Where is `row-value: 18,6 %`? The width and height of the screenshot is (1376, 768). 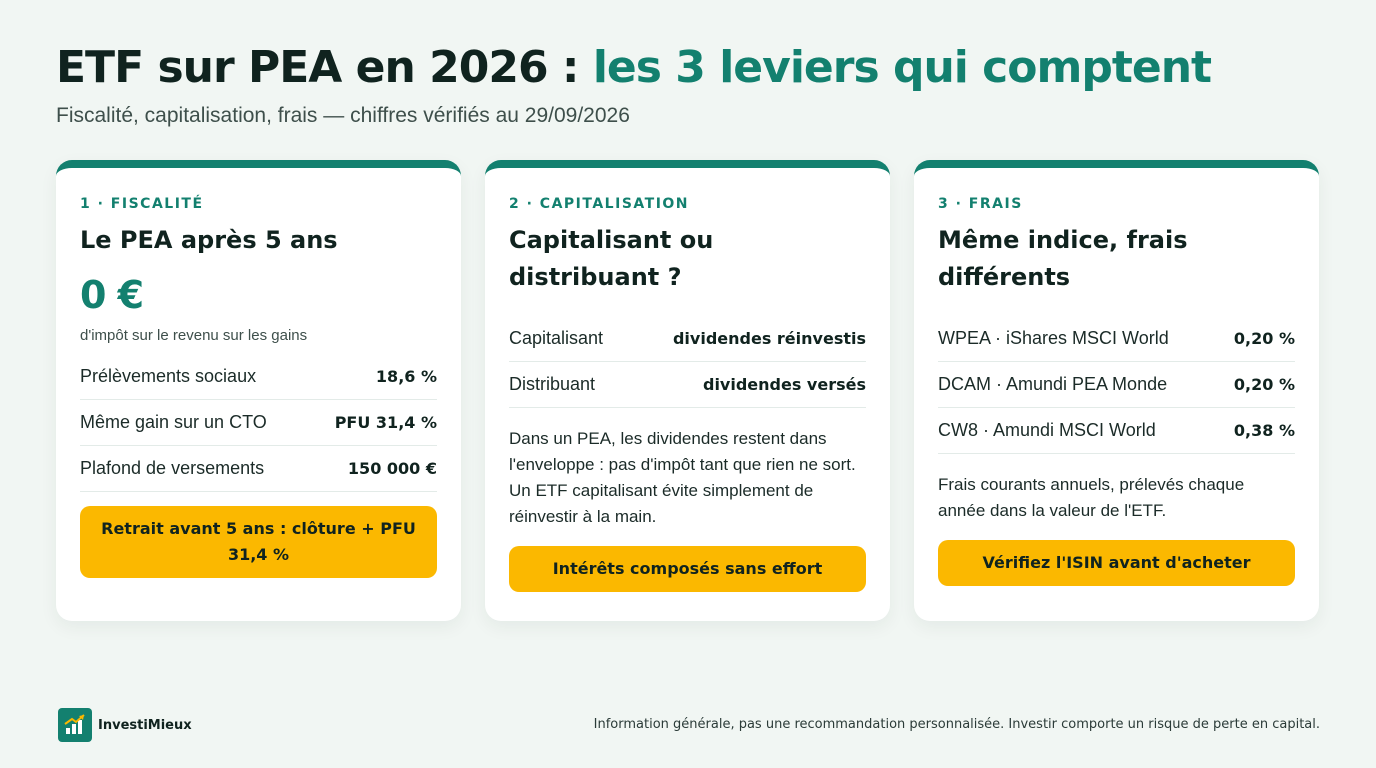 row-value: 18,6 % is located at coordinates (406, 376).